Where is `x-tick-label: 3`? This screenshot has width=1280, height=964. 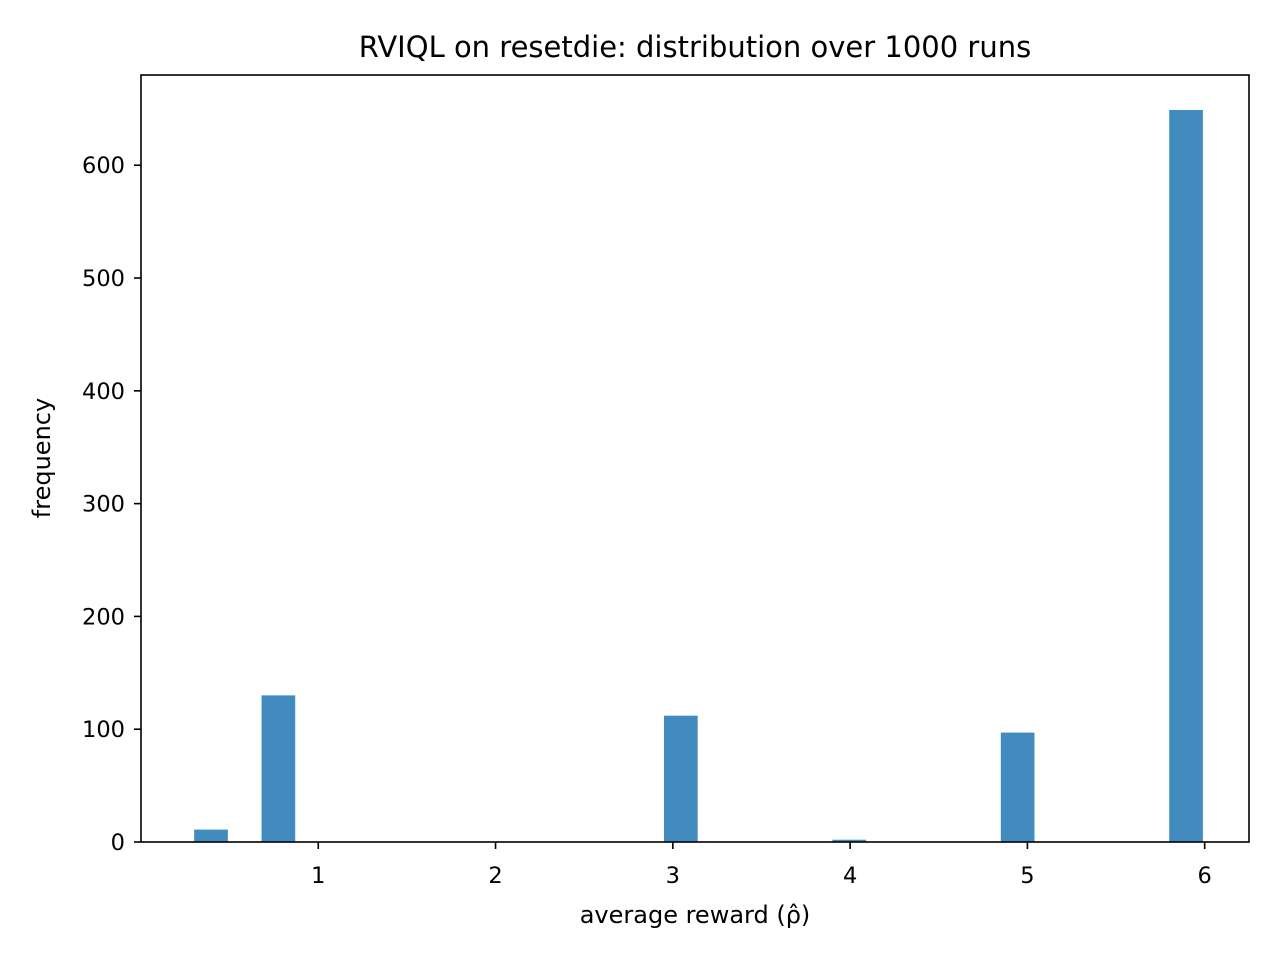 x-tick-label: 3 is located at coordinates (673, 876).